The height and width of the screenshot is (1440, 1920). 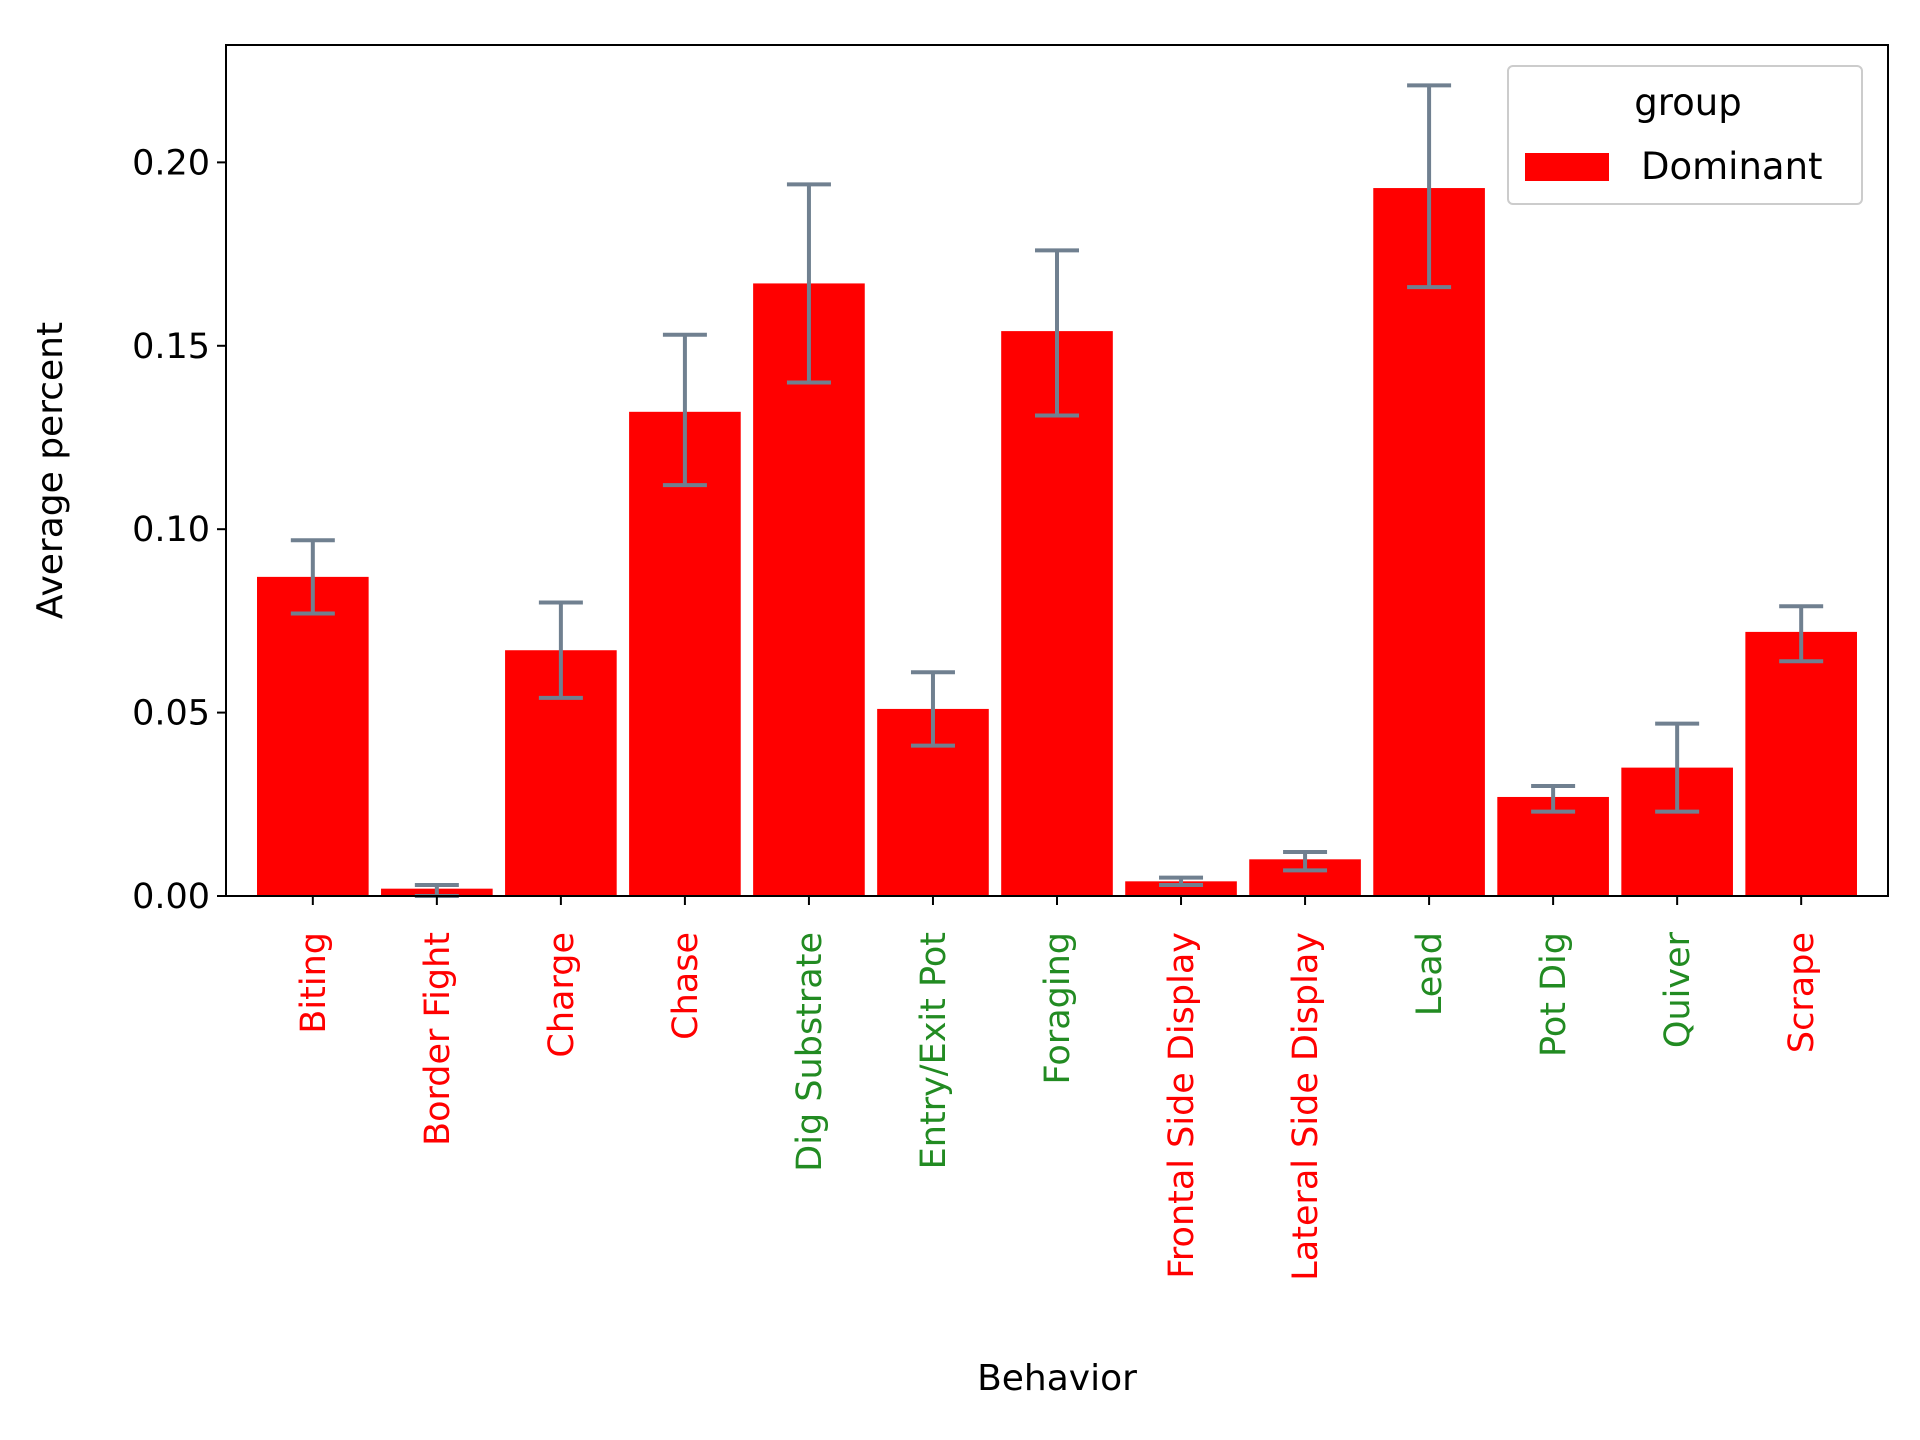 I want to click on x-tick-label: Frontal Side Display, so click(x=1182, y=1105).